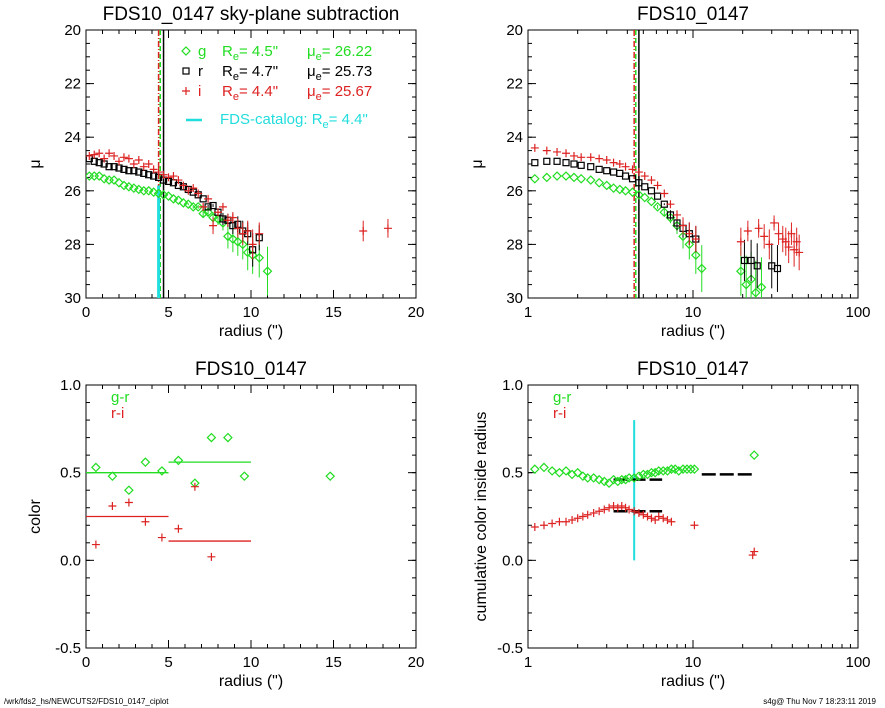 The image size is (885, 708). What do you see at coordinates (819, 701) in the screenshot?
I see `footer-timestamp: s4g@ Thu Nov 7 18:23:11 2019` at bounding box center [819, 701].